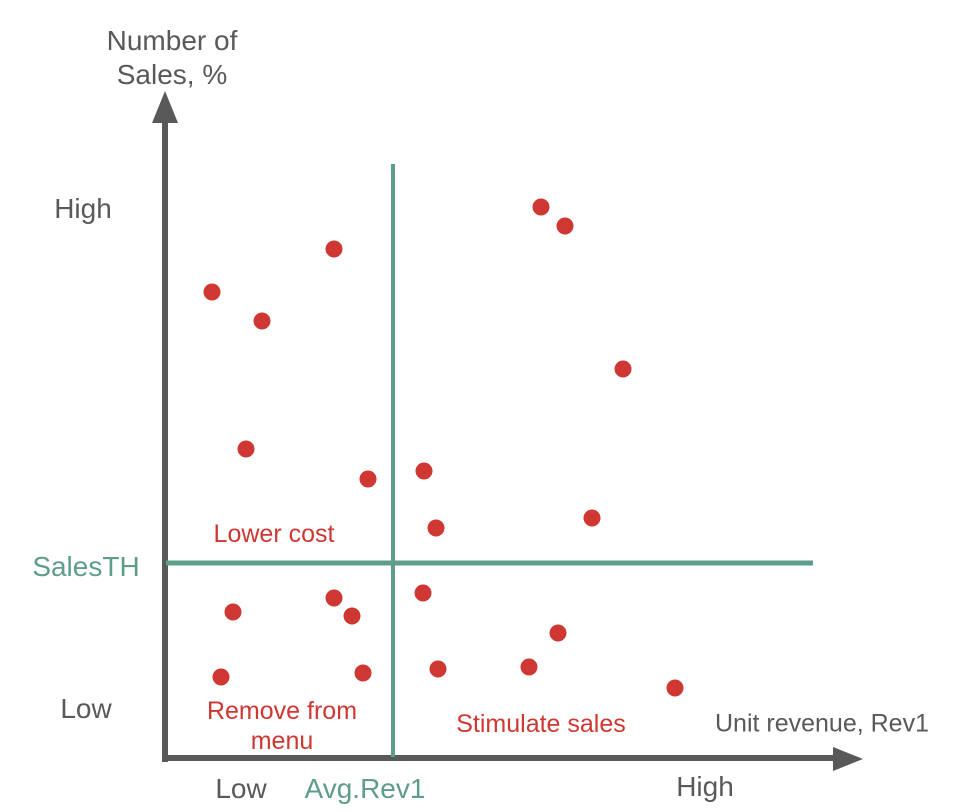 The height and width of the screenshot is (812, 974). What do you see at coordinates (241, 788) in the screenshot?
I see `x-tick-low: Low` at bounding box center [241, 788].